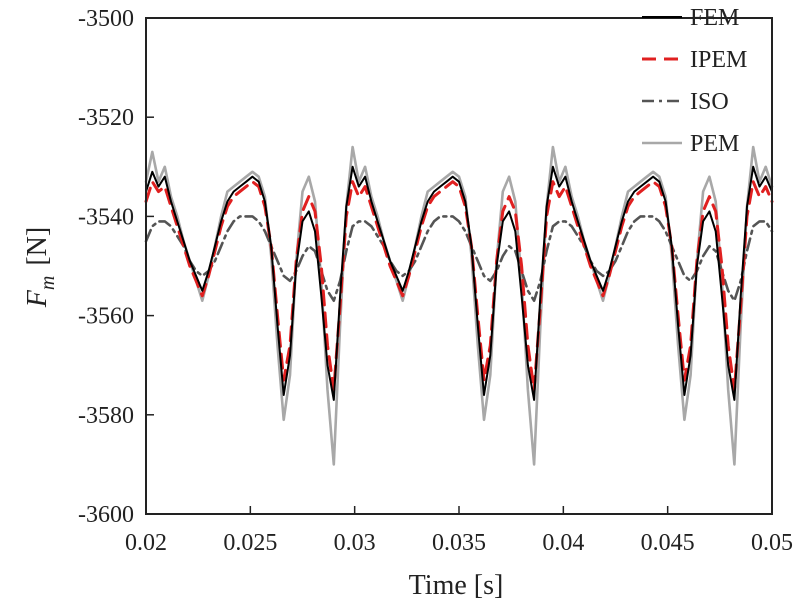 The image size is (800, 607). What do you see at coordinates (106, 416) in the screenshot?
I see `y-tick-label: -3580` at bounding box center [106, 416].